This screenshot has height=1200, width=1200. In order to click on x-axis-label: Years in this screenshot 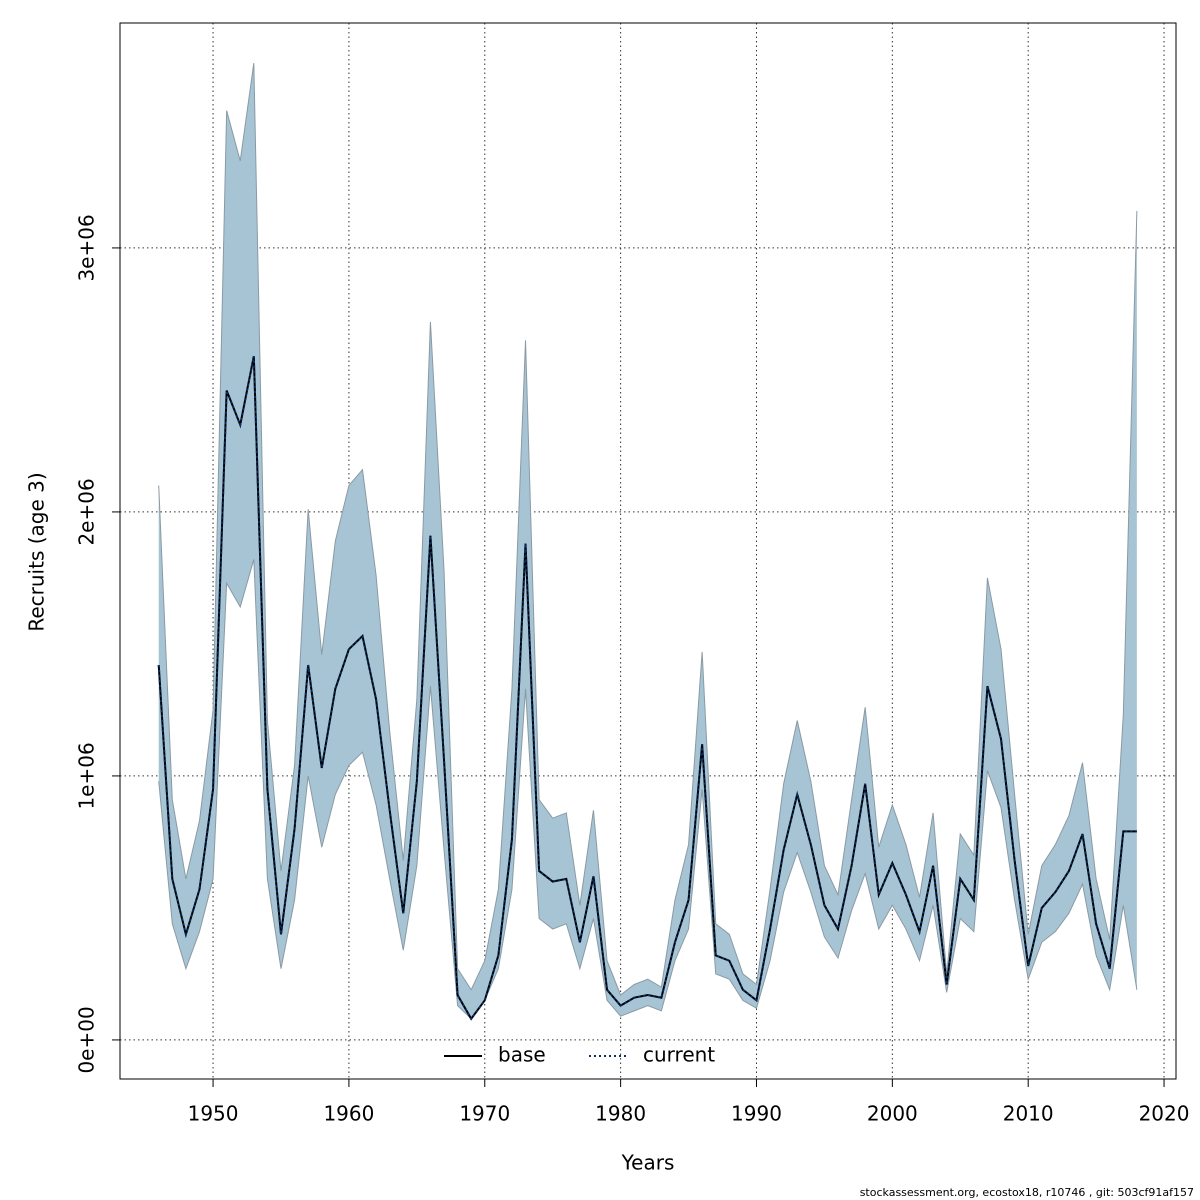, I will do `click(648, 1163)`.